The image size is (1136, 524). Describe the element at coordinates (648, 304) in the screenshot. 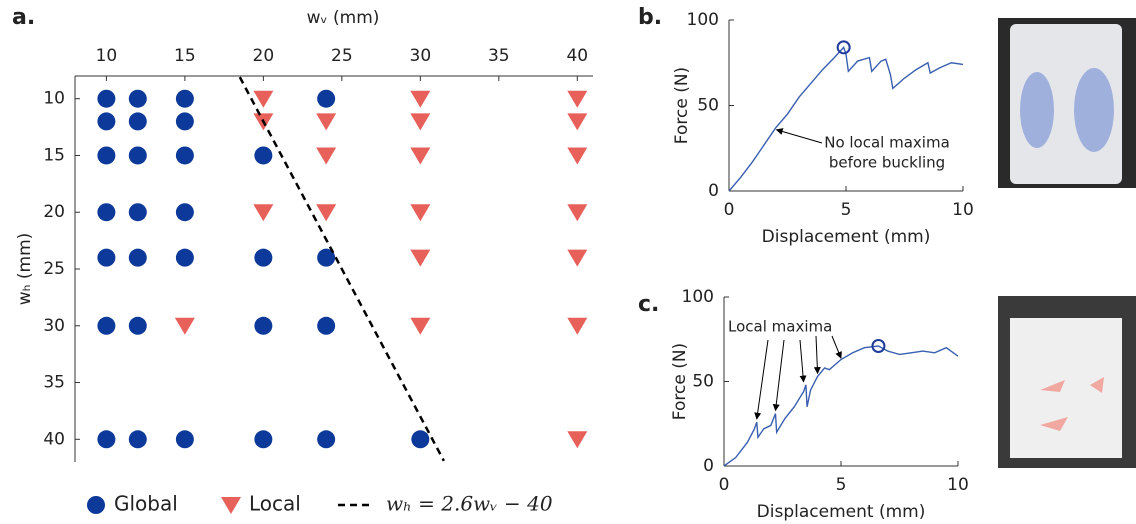

I see `panel-label: c.` at that location.